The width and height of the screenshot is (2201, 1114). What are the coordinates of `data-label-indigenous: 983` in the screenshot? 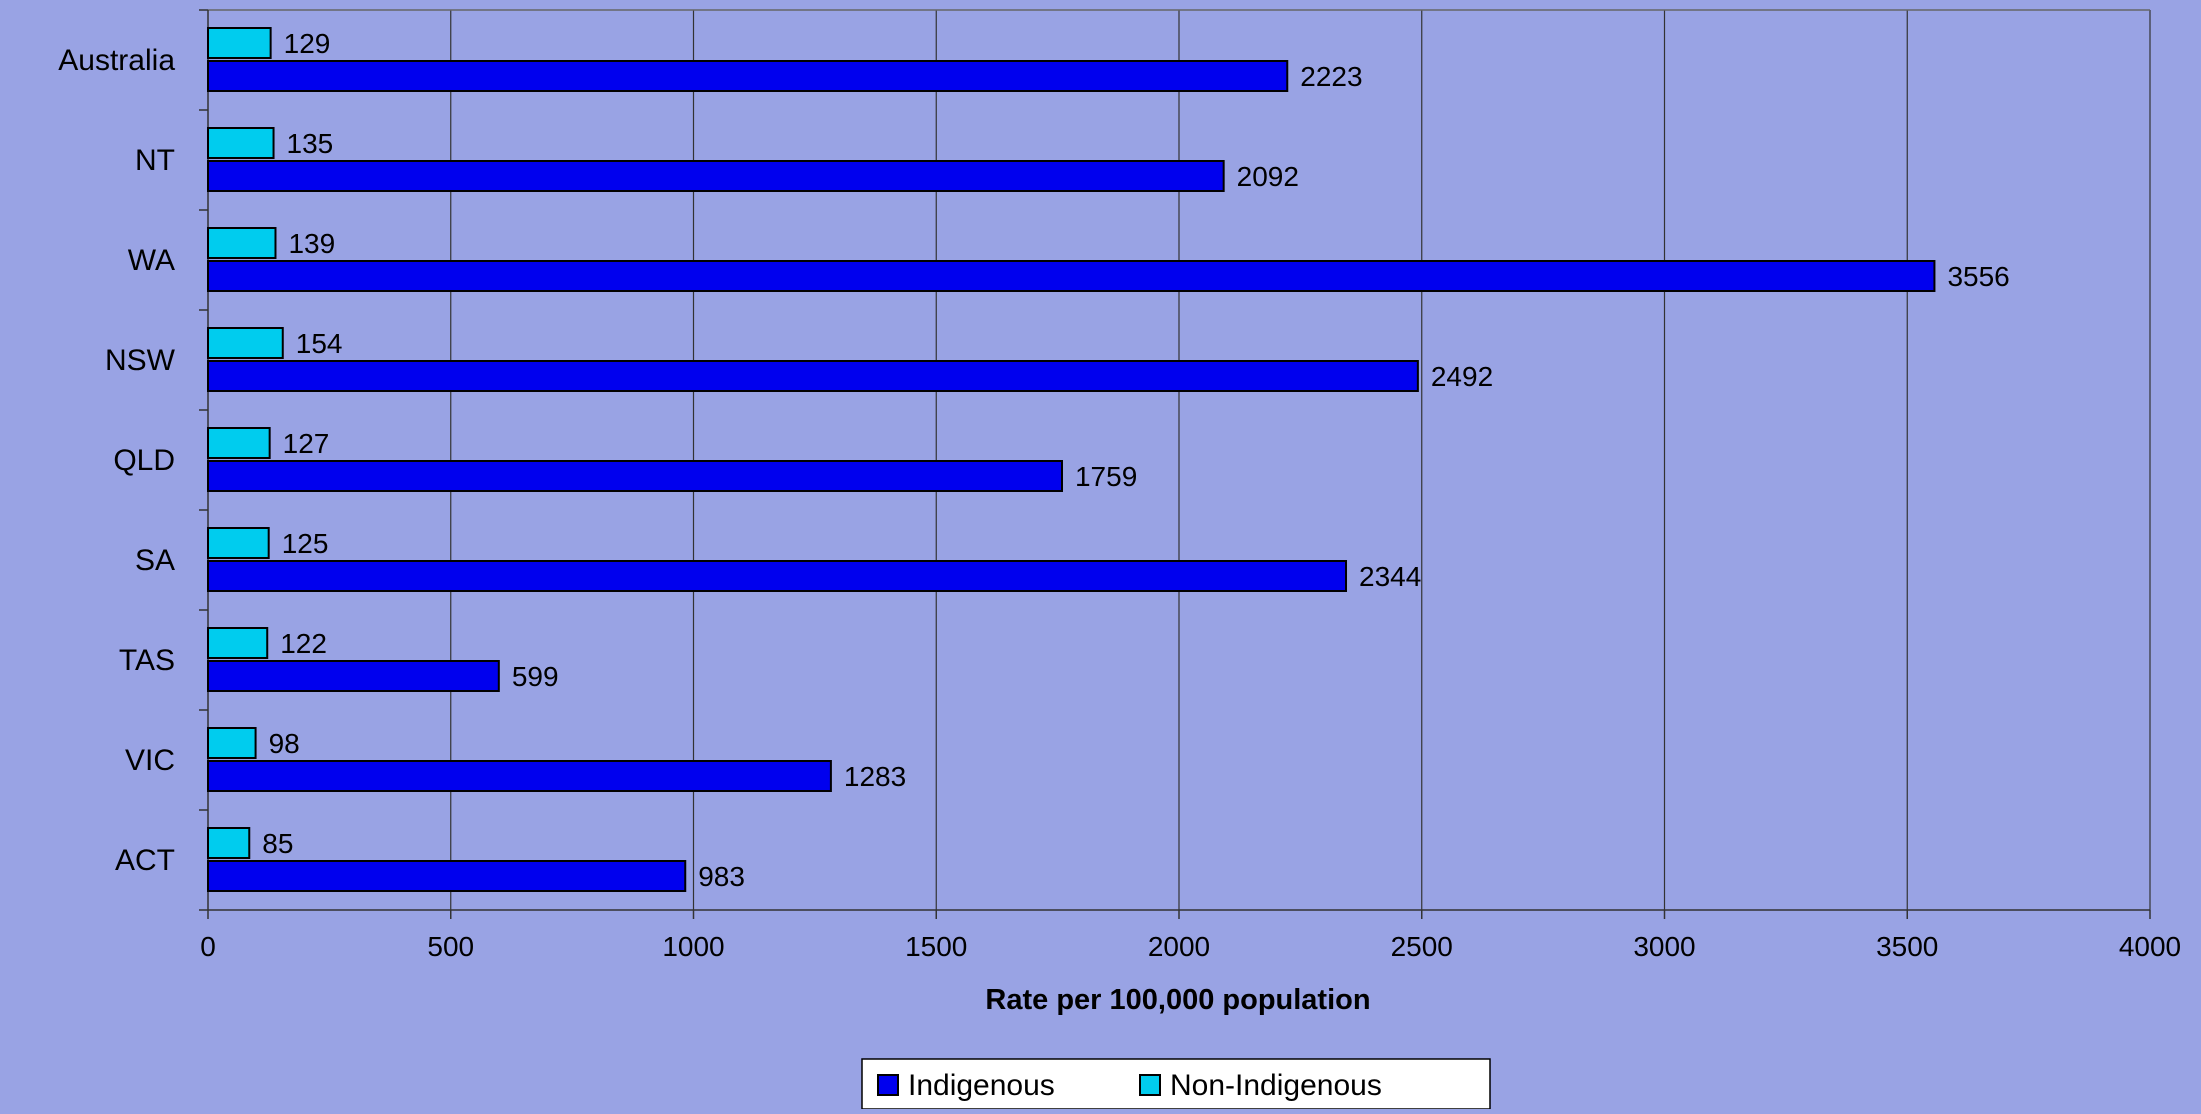 It's located at (721, 876).